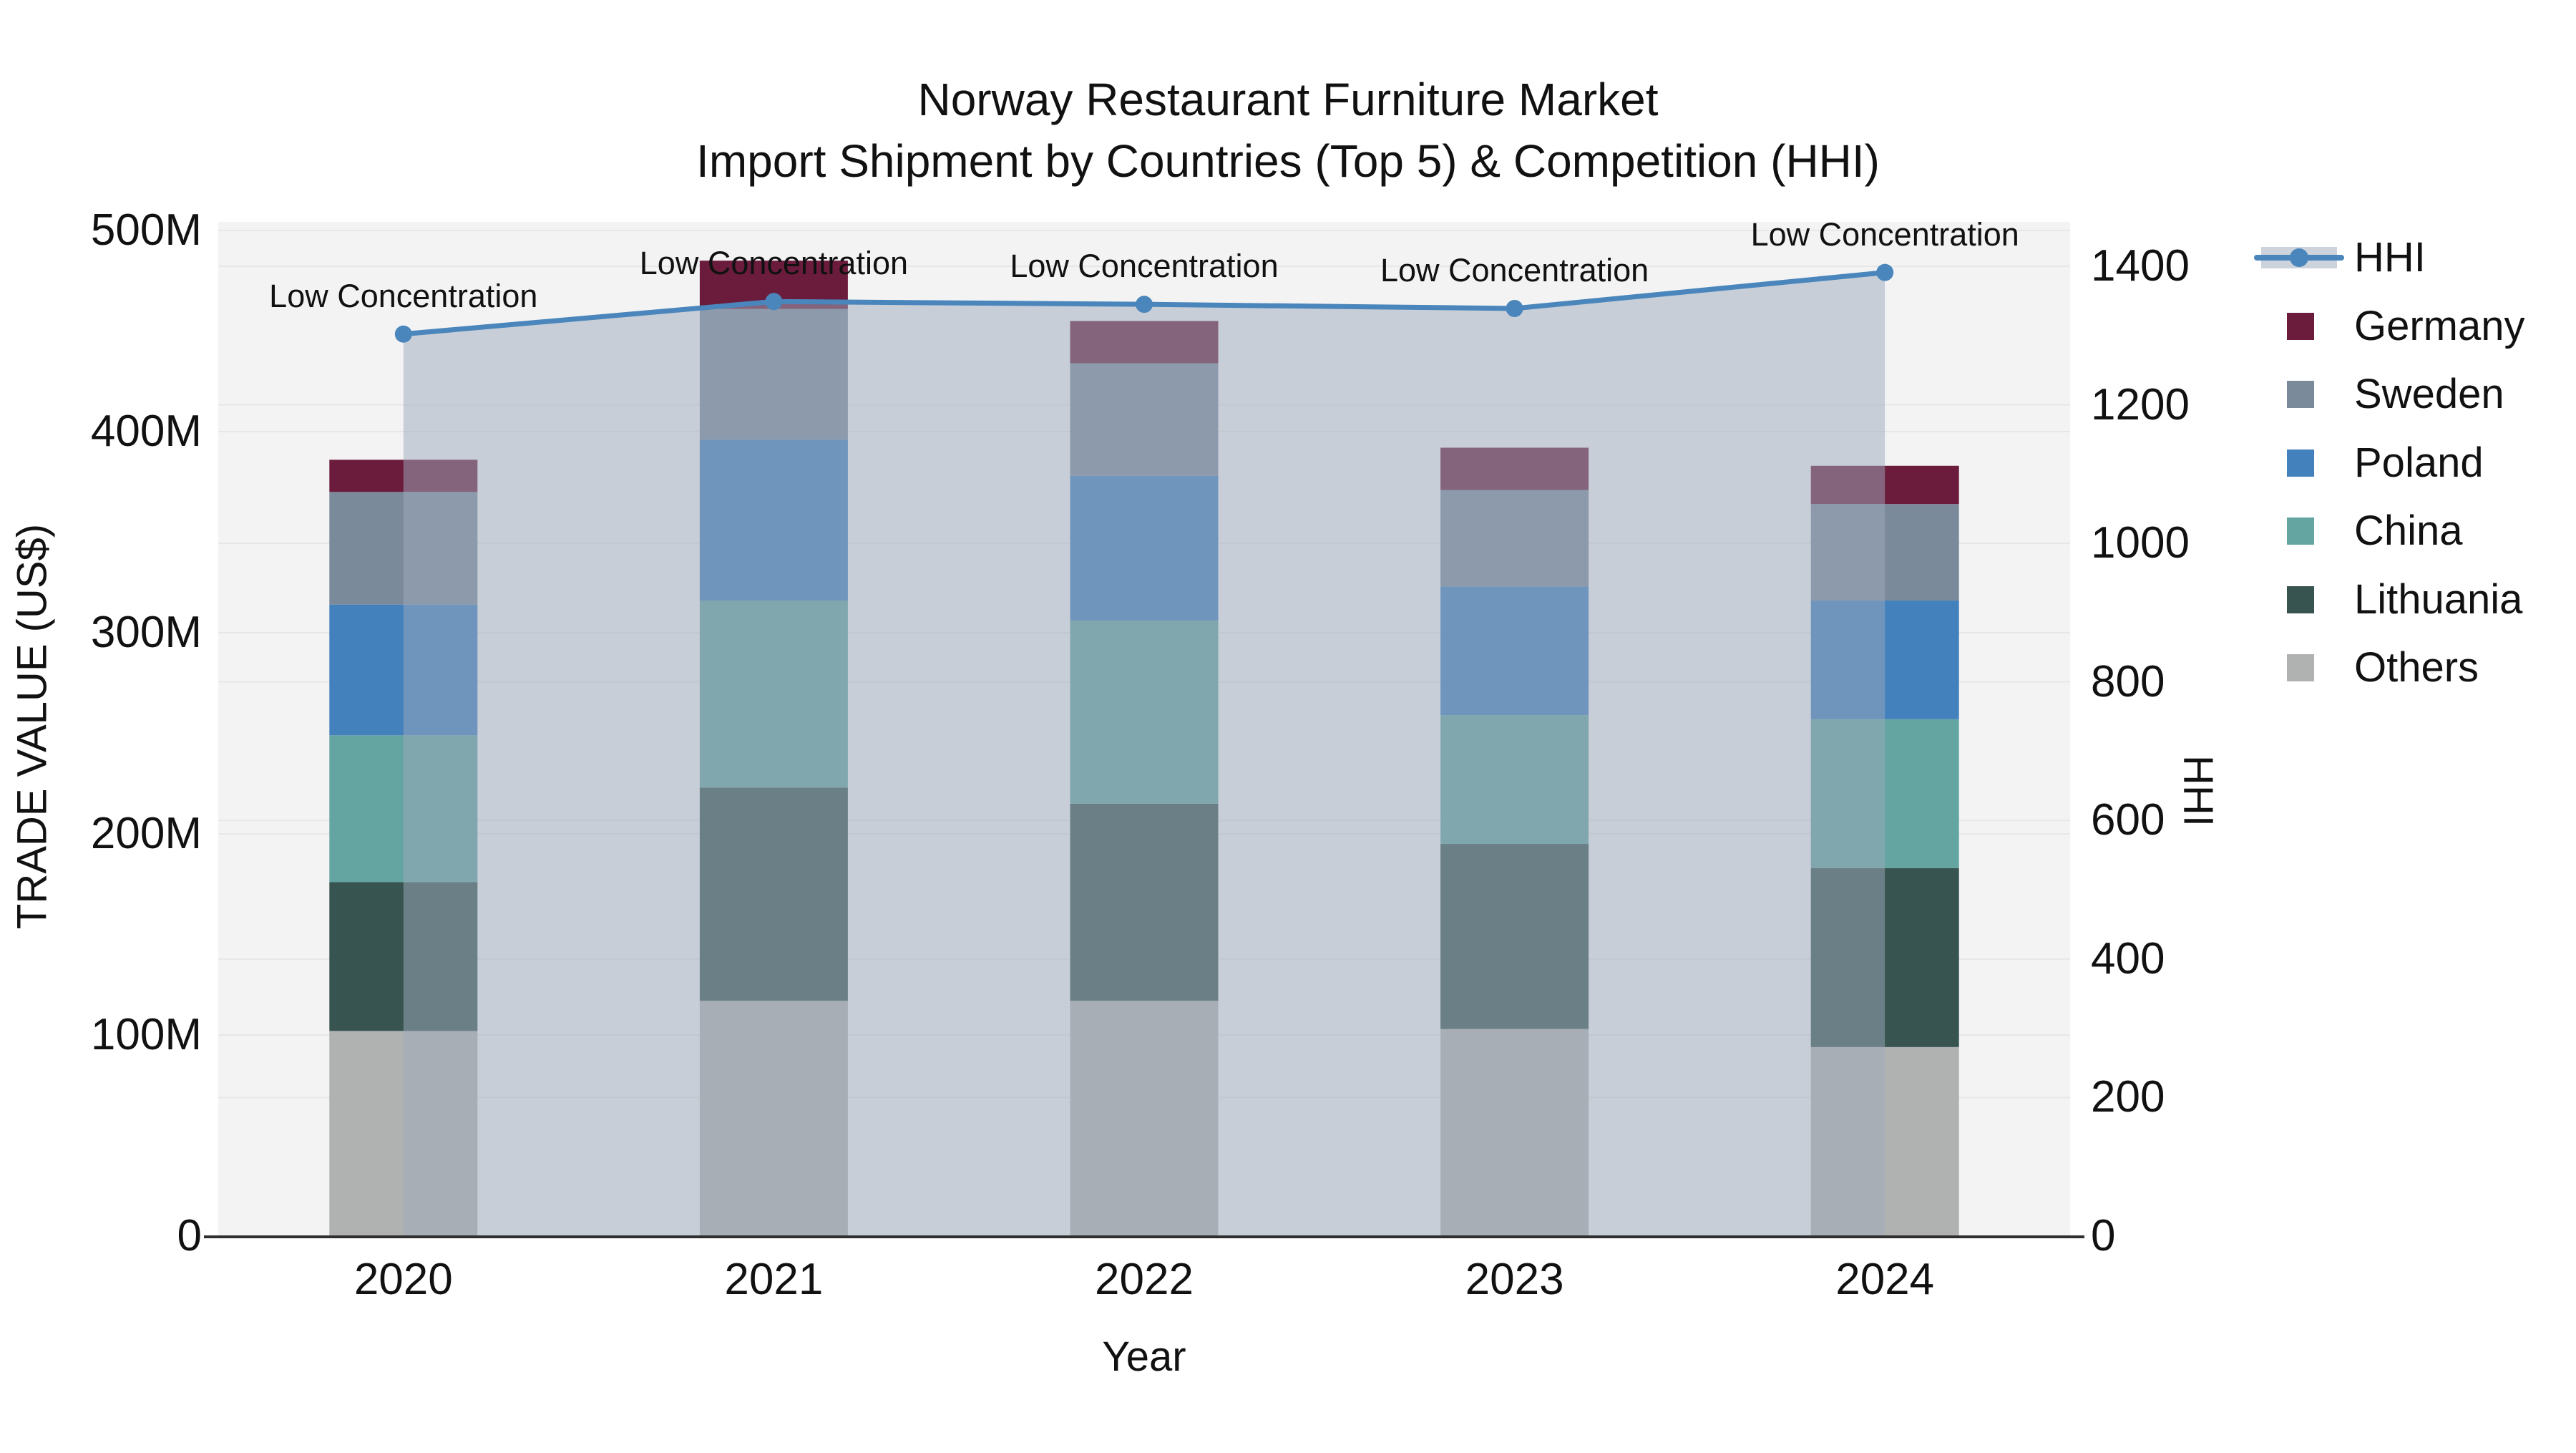  I want to click on legend-swatch-others-icon, so click(2300, 667).